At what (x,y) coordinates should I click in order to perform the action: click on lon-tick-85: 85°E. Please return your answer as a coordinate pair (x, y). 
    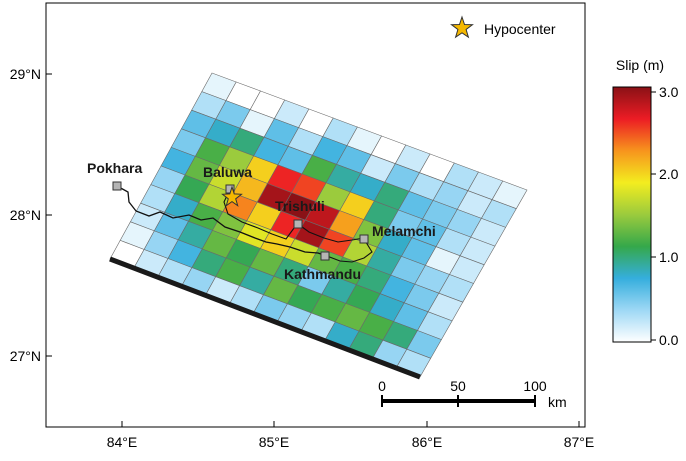
    Looking at the image, I should click on (274, 442).